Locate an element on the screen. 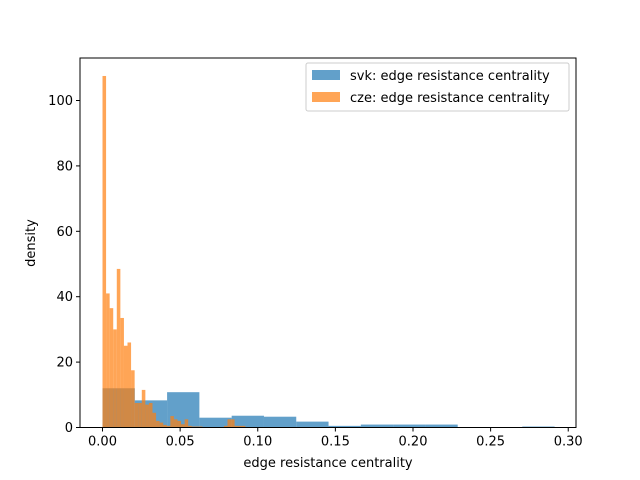 This screenshot has width=640, height=480. y-tick-label: 40 is located at coordinates (64, 297).